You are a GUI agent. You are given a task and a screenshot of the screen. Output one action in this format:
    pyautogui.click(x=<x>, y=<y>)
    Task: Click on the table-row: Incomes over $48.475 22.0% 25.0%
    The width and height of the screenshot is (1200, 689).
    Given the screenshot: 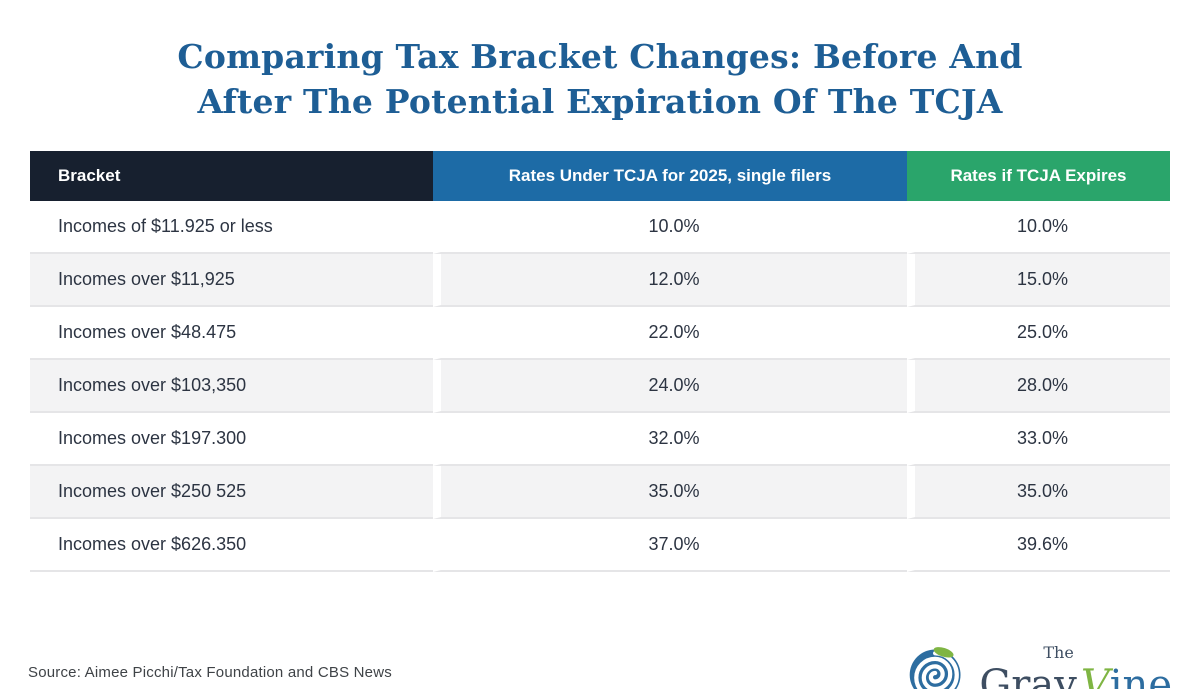 What is the action you would take?
    pyautogui.click(x=600, y=333)
    